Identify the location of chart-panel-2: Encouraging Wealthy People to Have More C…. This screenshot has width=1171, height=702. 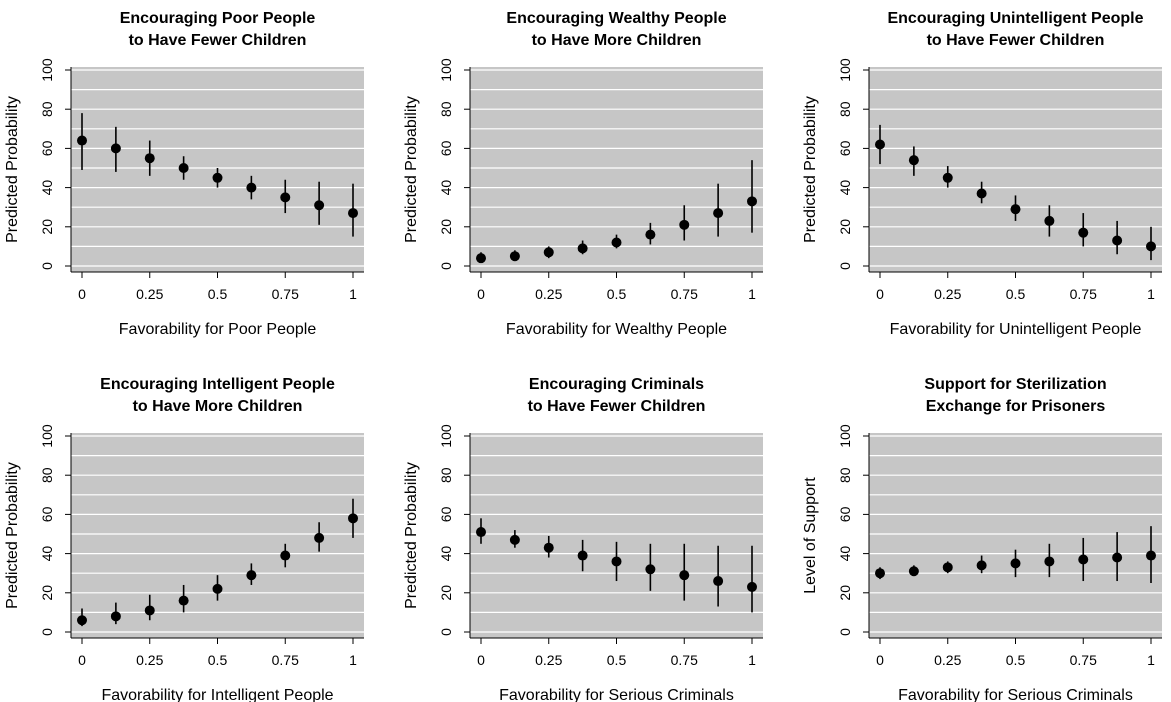
(583, 174).